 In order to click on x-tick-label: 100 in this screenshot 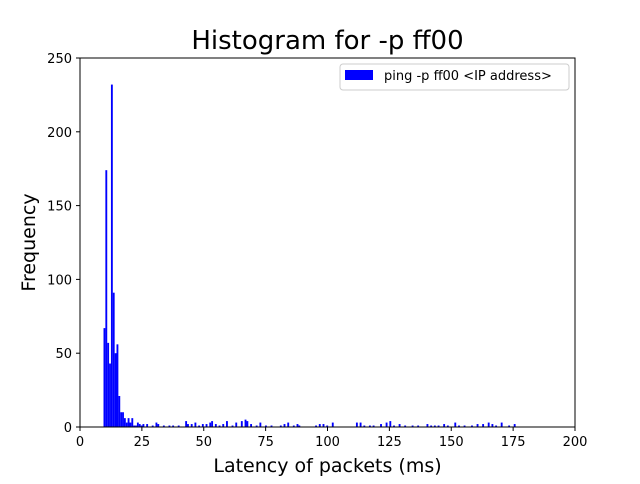, I will do `click(327, 442)`.